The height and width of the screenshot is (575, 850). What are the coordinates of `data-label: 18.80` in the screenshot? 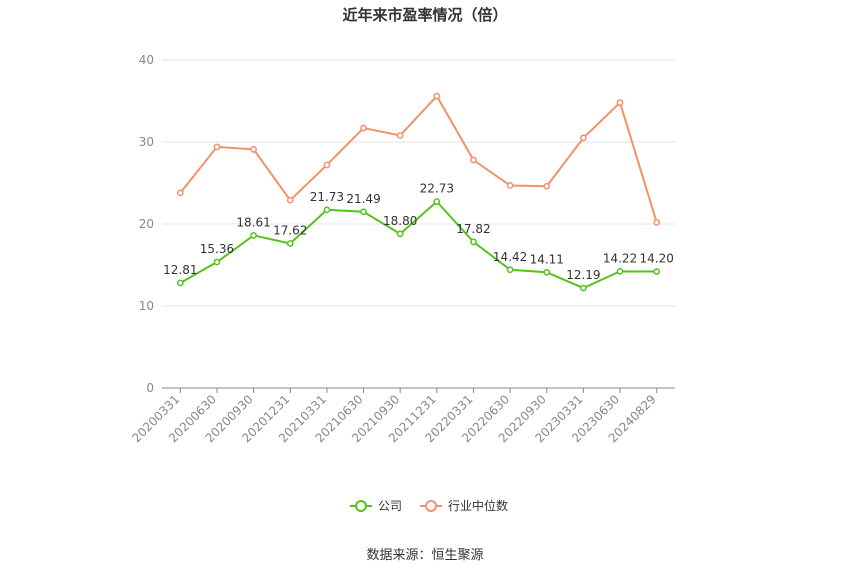 It's located at (400, 221).